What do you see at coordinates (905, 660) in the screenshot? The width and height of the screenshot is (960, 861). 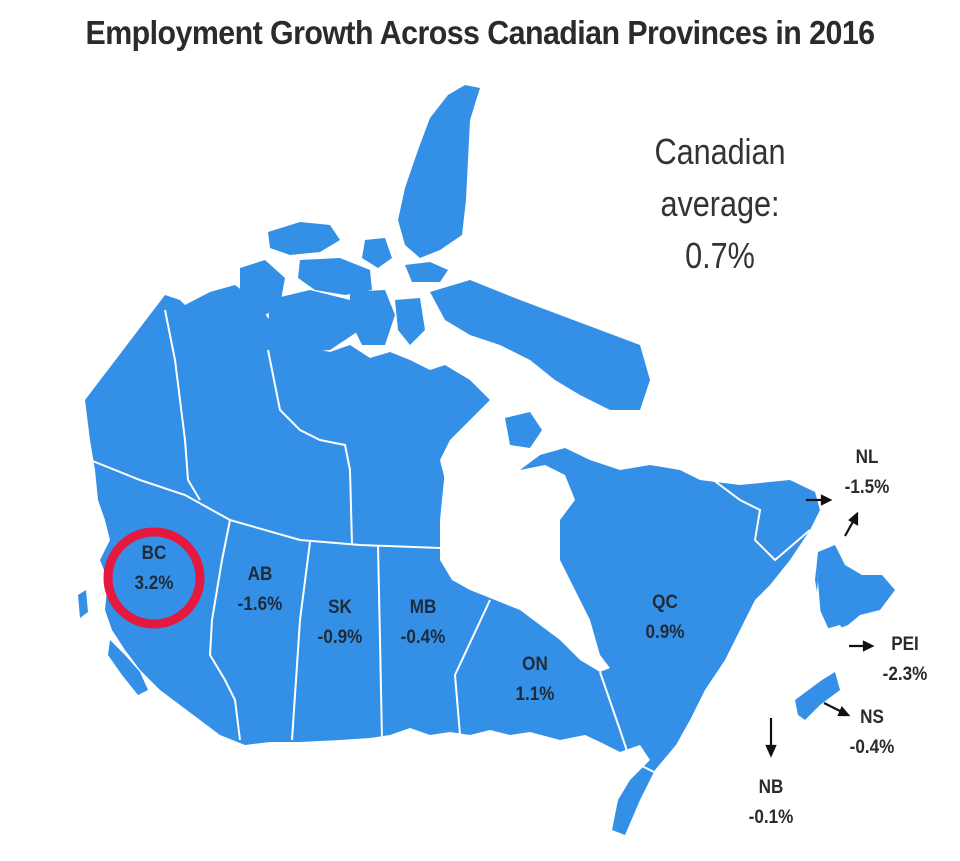 I see `province-label-pei: PEI -2.3%` at bounding box center [905, 660].